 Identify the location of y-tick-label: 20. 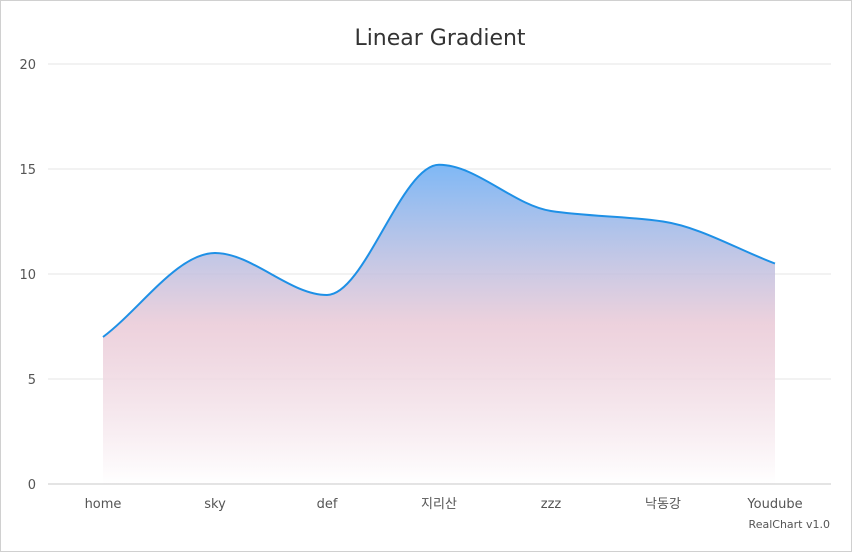
(27, 65).